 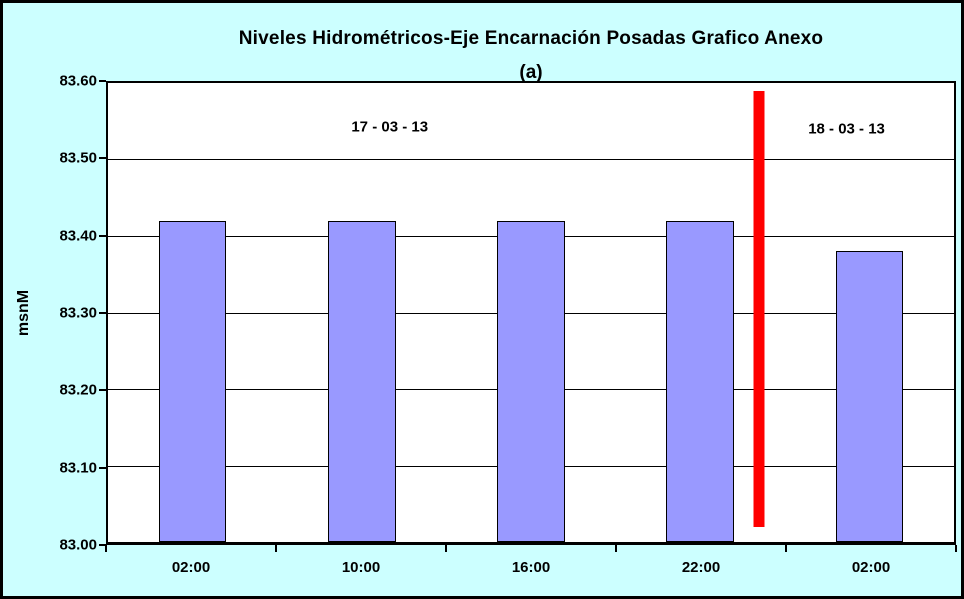 I want to click on bar-10:00, so click(x=361, y=381).